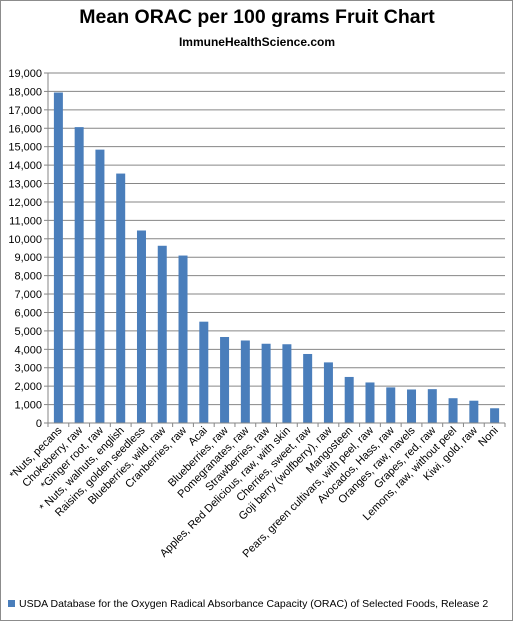 This screenshot has height=622, width=514. Describe the element at coordinates (257, 42) in the screenshot. I see `chart-subtitle: ImmuneHealthScience.com` at that location.